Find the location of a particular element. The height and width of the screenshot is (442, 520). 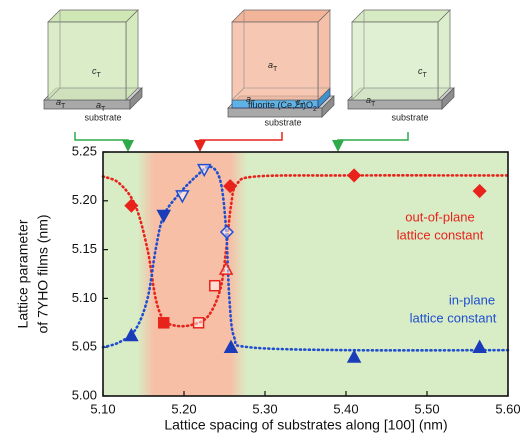

y-axis-label: of 7YHO films (nm) is located at coordinates (43, 273).